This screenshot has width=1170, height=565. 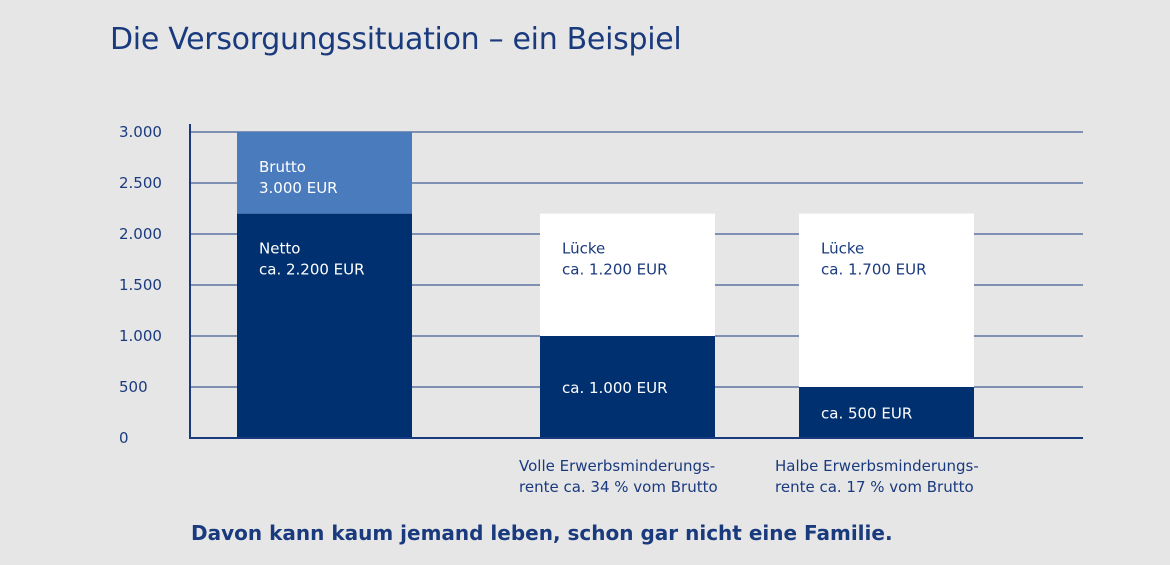 I want to click on bar-volle-erwerbsminderungsrente-label-1-0: Lücke, so click(x=583, y=249).